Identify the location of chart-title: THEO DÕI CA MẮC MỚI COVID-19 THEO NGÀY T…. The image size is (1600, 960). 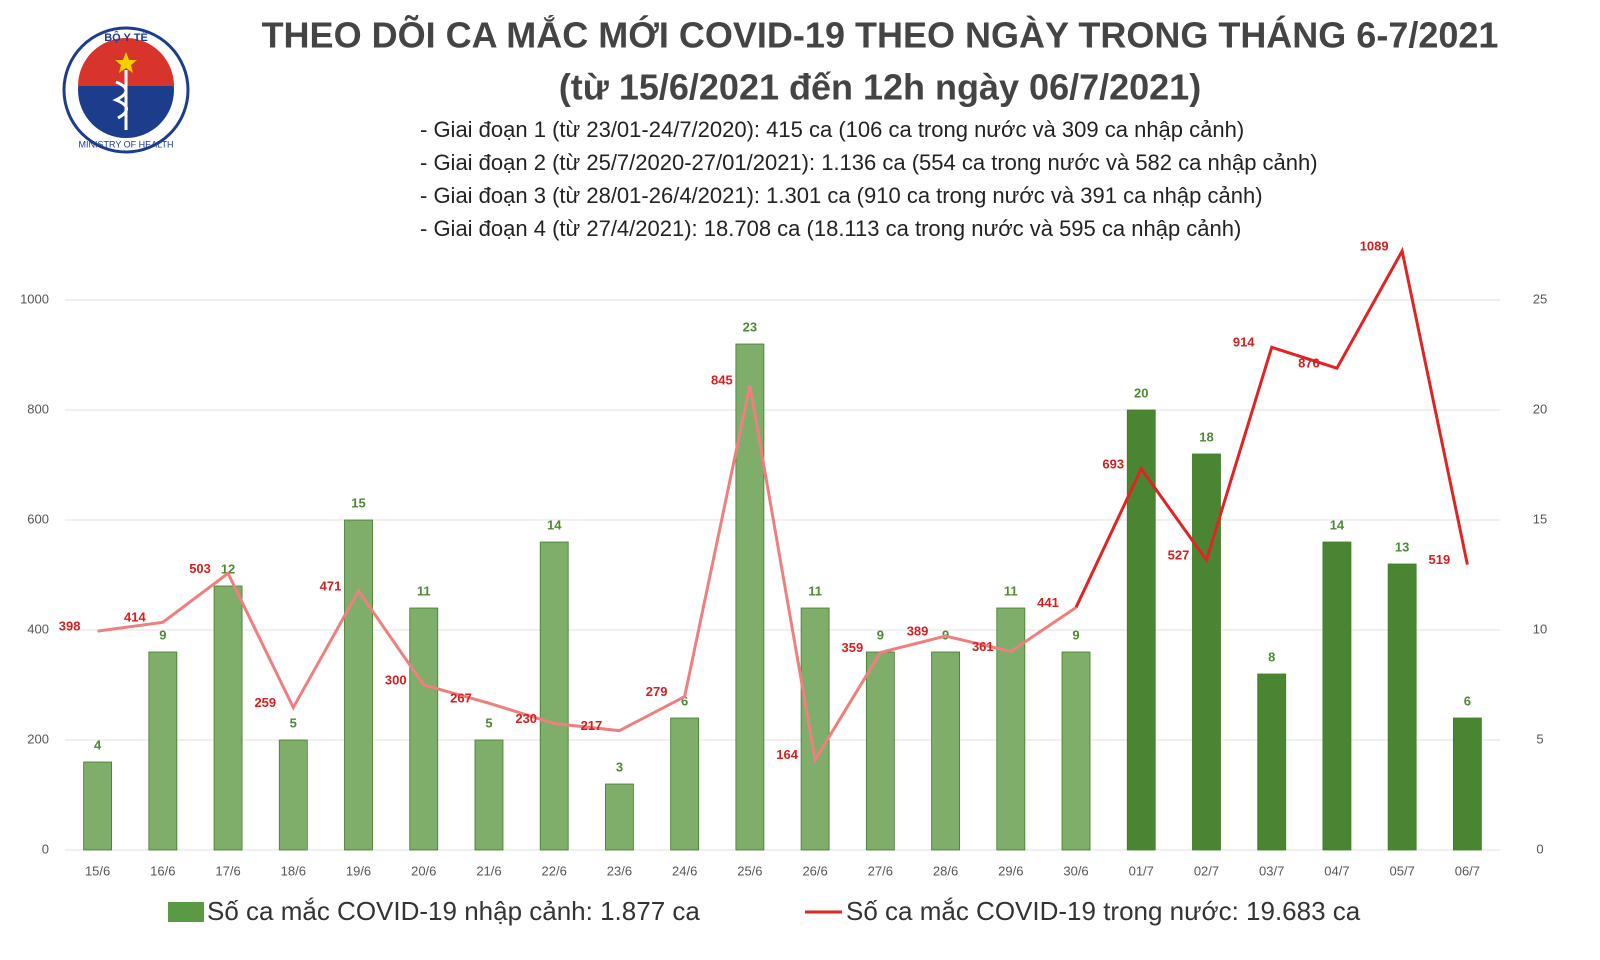
(880, 35).